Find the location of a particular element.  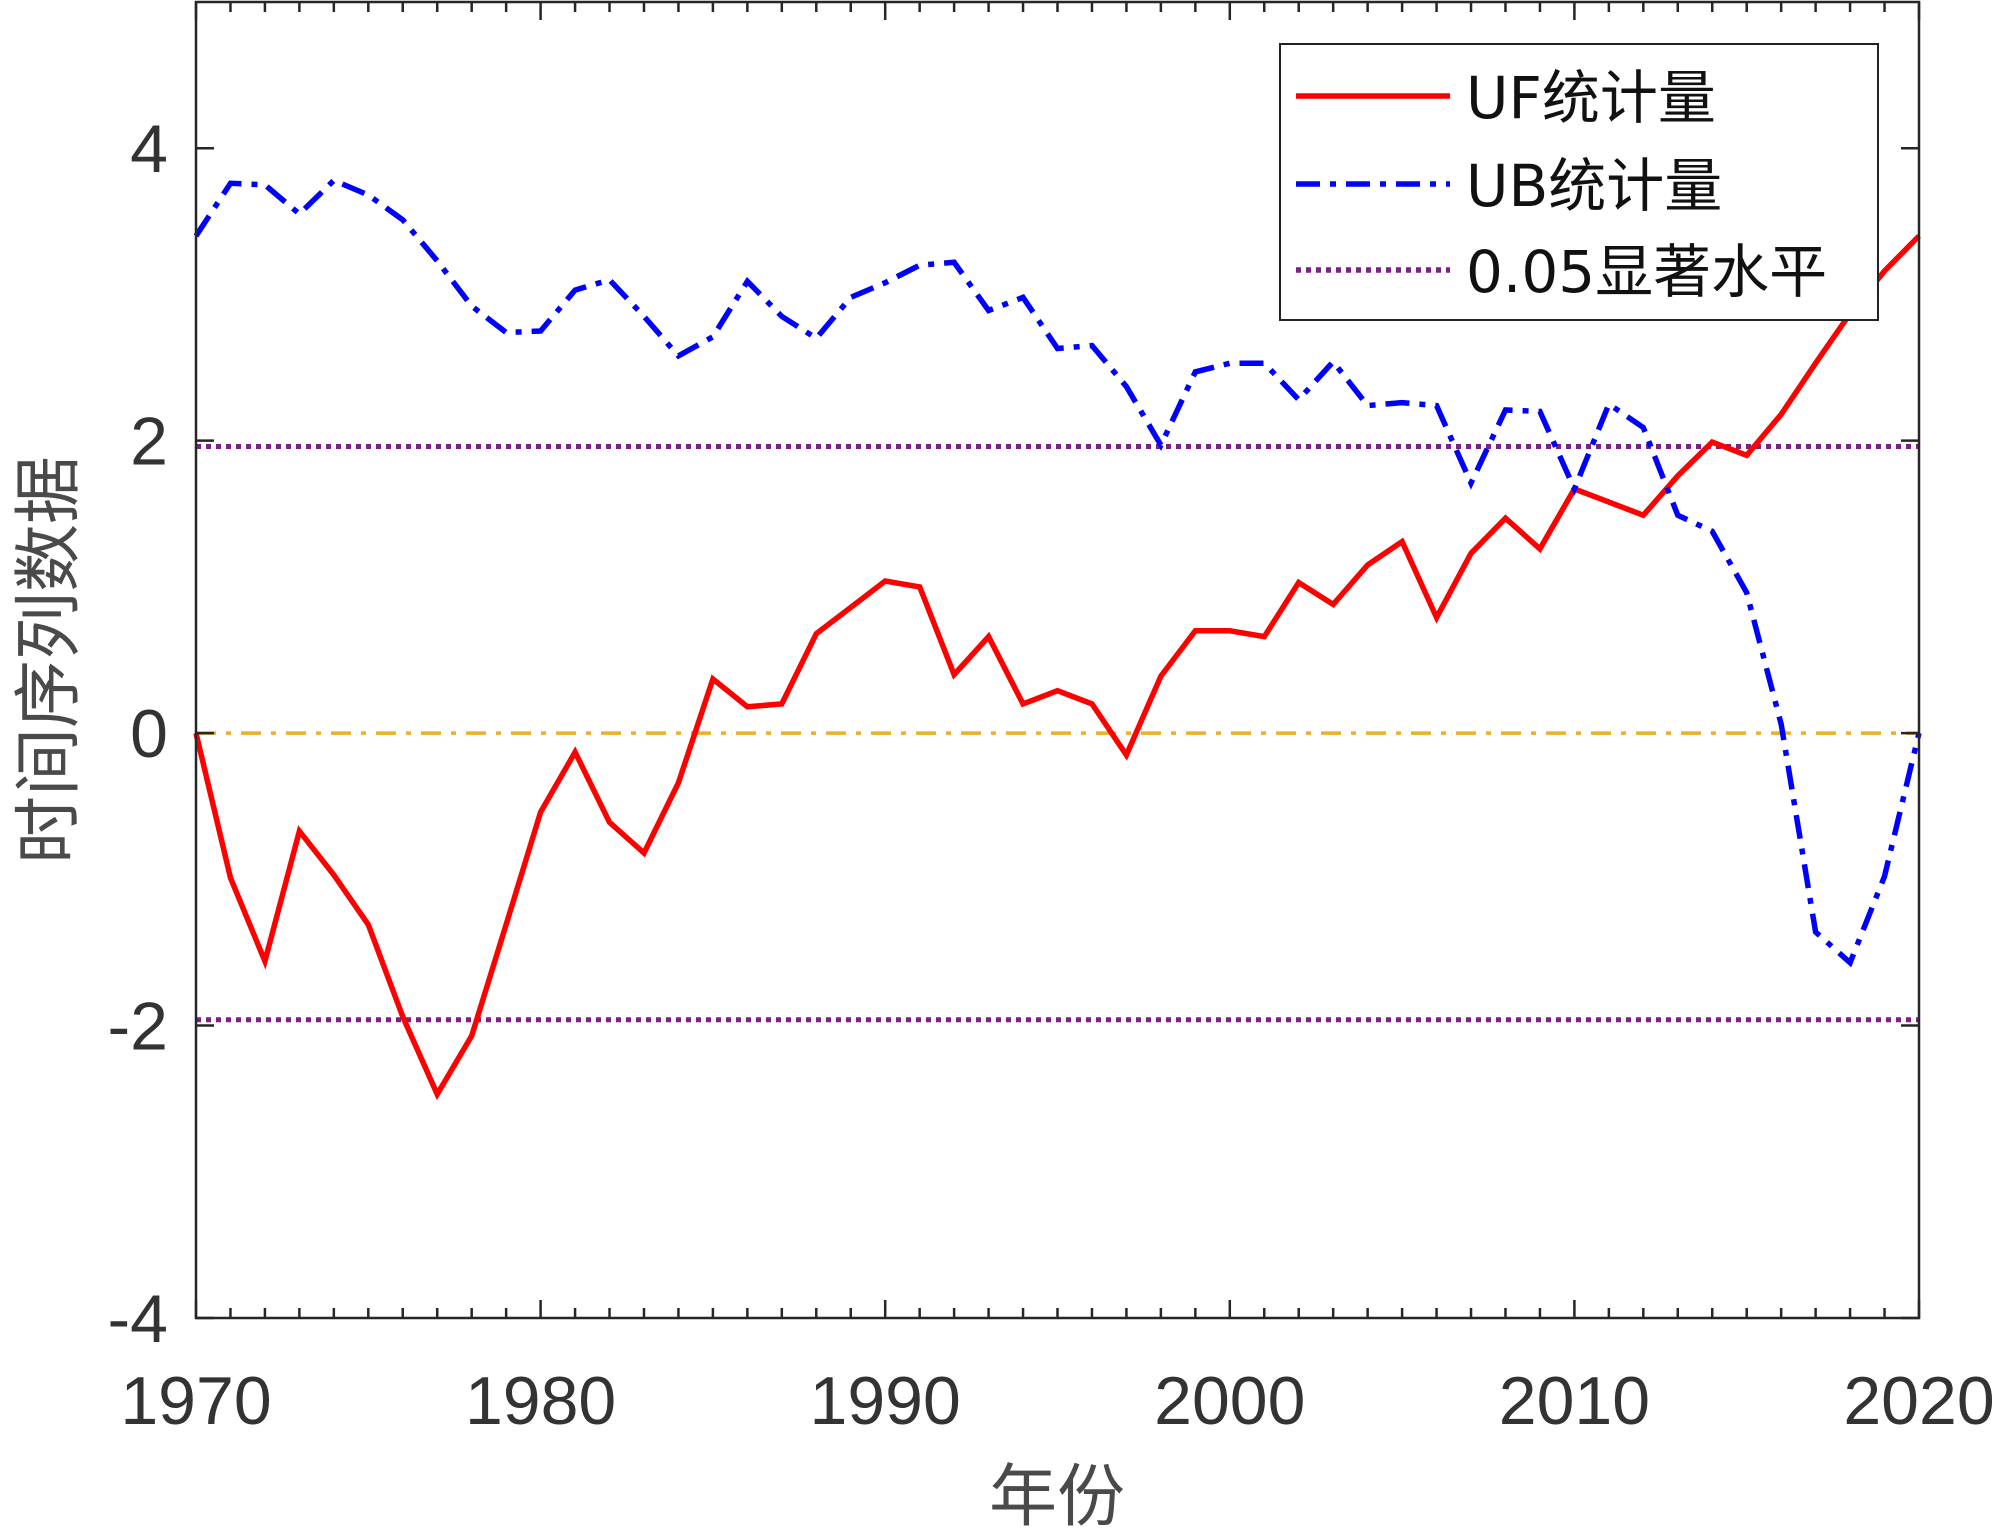

y-tick-label-4: 4 is located at coordinates (149, 149).